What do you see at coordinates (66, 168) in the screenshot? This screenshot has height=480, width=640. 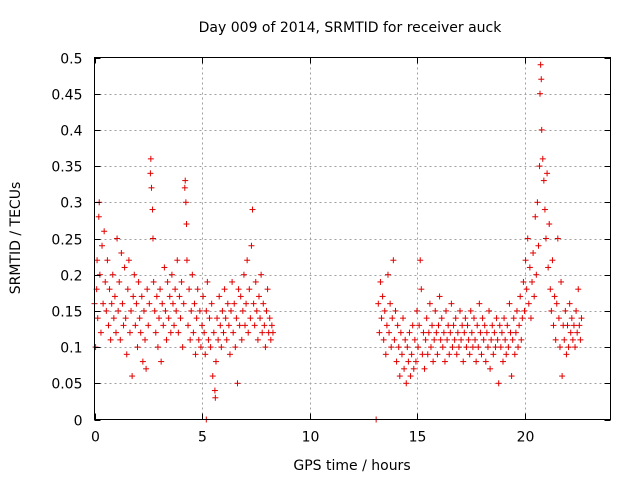 I see `y-tick-label: 0.35` at bounding box center [66, 168].